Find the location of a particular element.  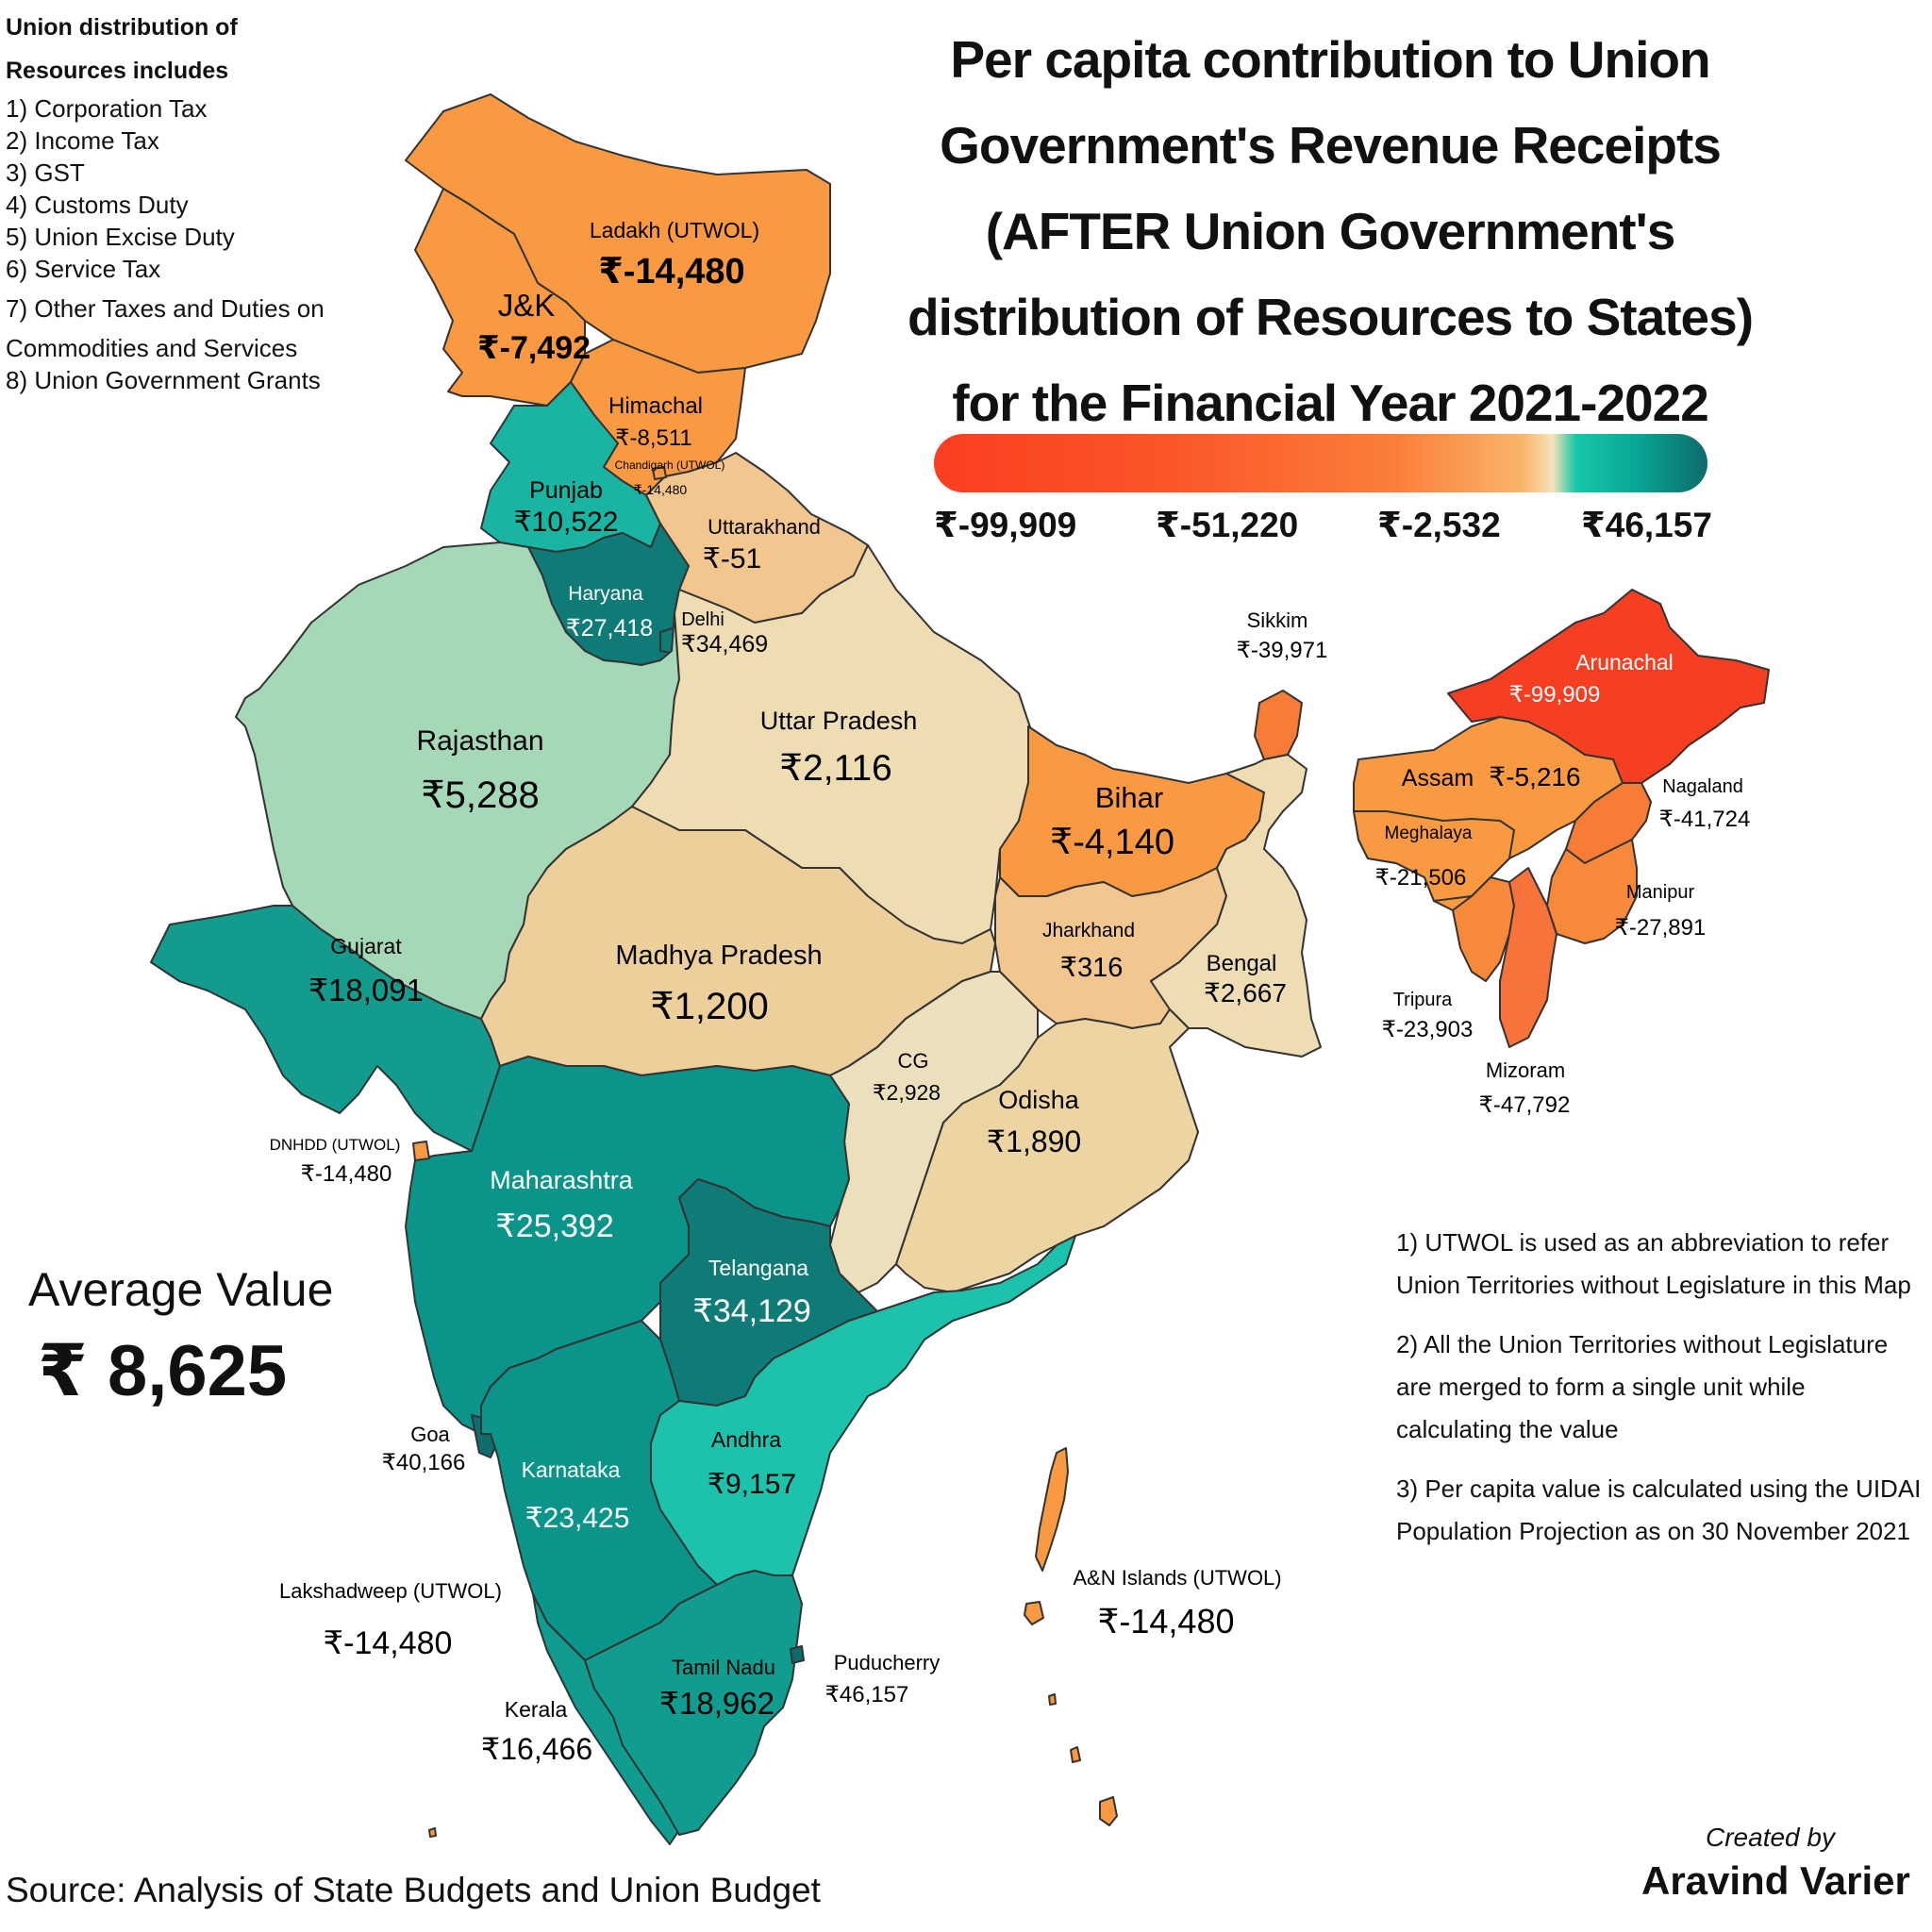

label-meghalaya-value: ₹-21,506 is located at coordinates (1421, 878).